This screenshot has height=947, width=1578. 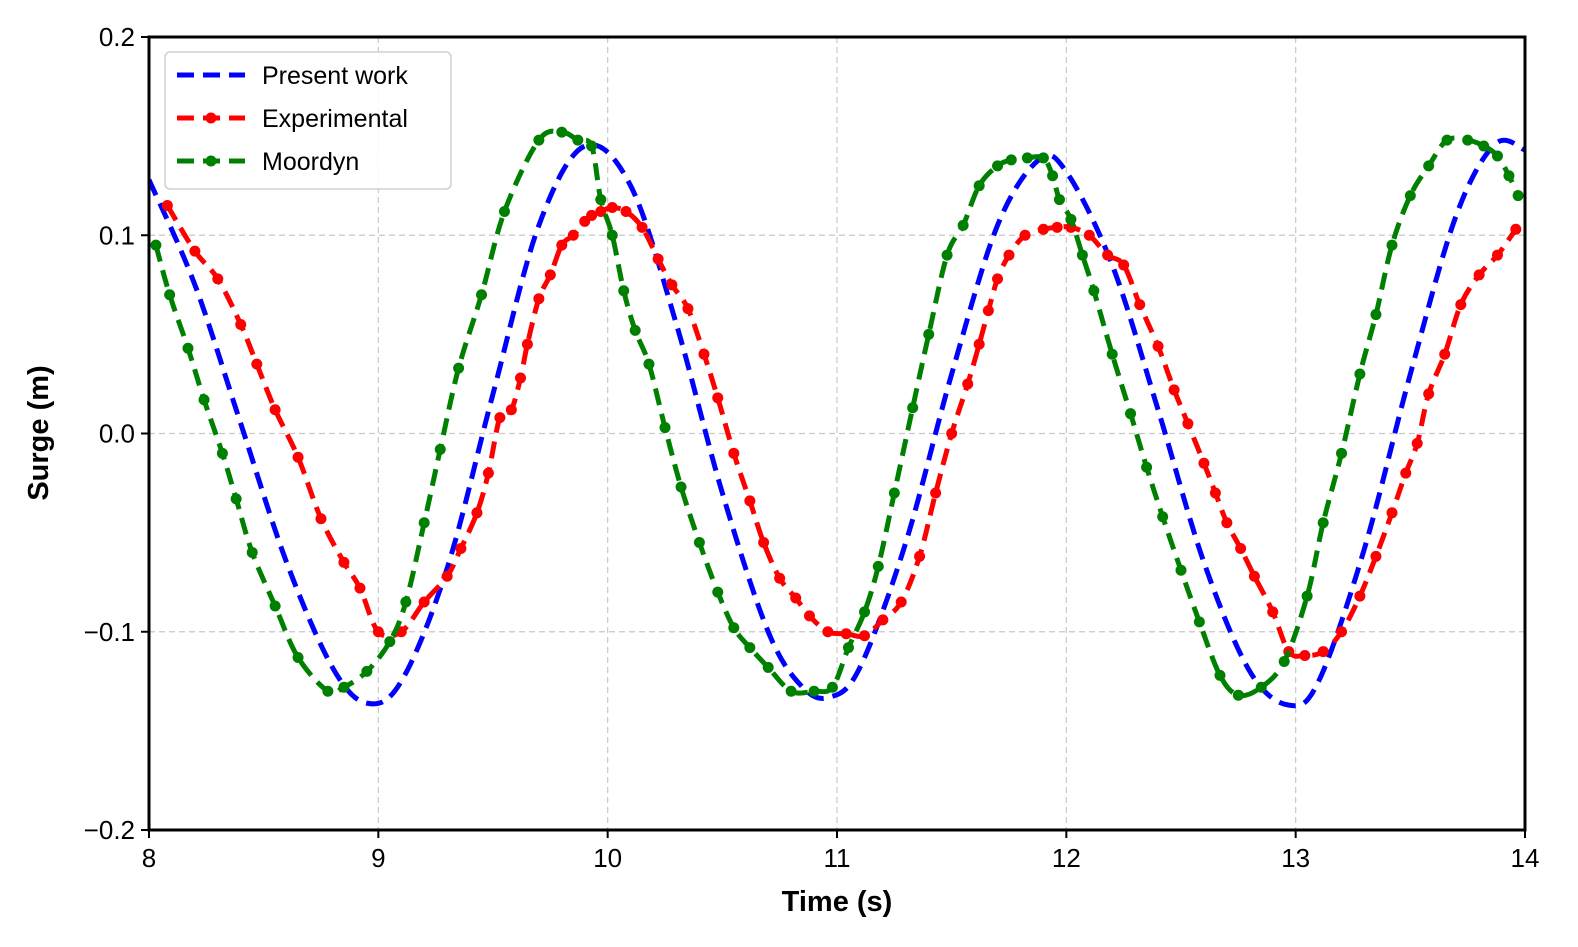 What do you see at coordinates (837, 902) in the screenshot?
I see `x-axis-title: Time (s)` at bounding box center [837, 902].